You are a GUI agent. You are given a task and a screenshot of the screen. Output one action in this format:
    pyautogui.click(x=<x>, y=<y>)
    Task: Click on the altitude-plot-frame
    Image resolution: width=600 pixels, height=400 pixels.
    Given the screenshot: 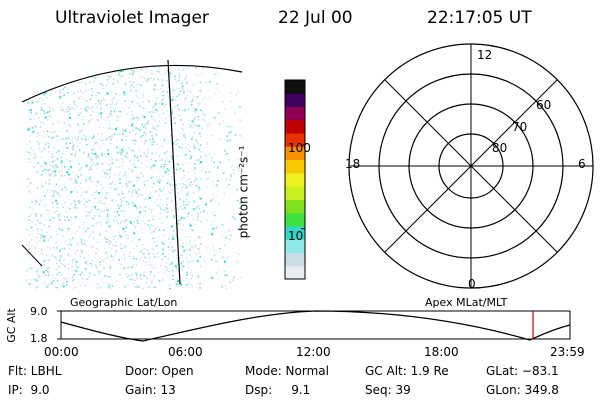 What is the action you would take?
    pyautogui.click(x=315, y=325)
    